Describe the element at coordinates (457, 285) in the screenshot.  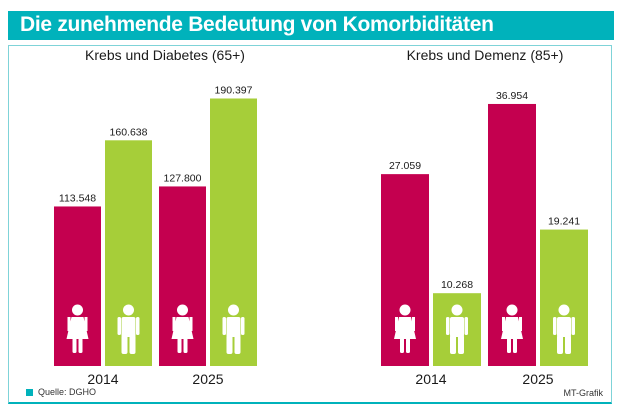
I see `data-label: 10.268` at that location.